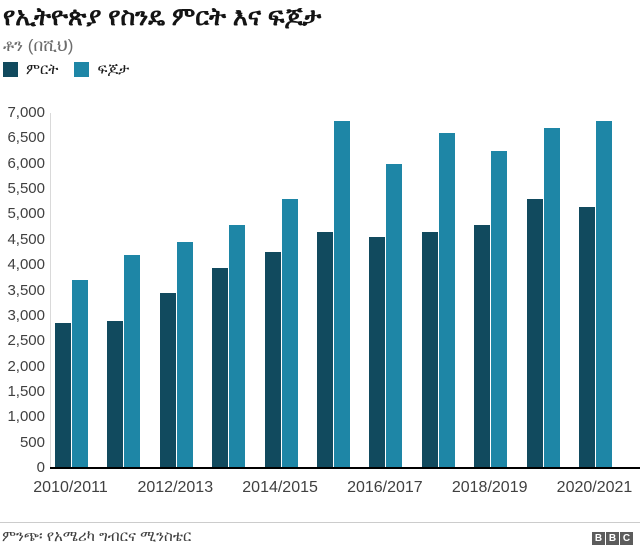  Describe the element at coordinates (175, 487) in the screenshot. I see `x-tick-label: 2012/2013` at that location.